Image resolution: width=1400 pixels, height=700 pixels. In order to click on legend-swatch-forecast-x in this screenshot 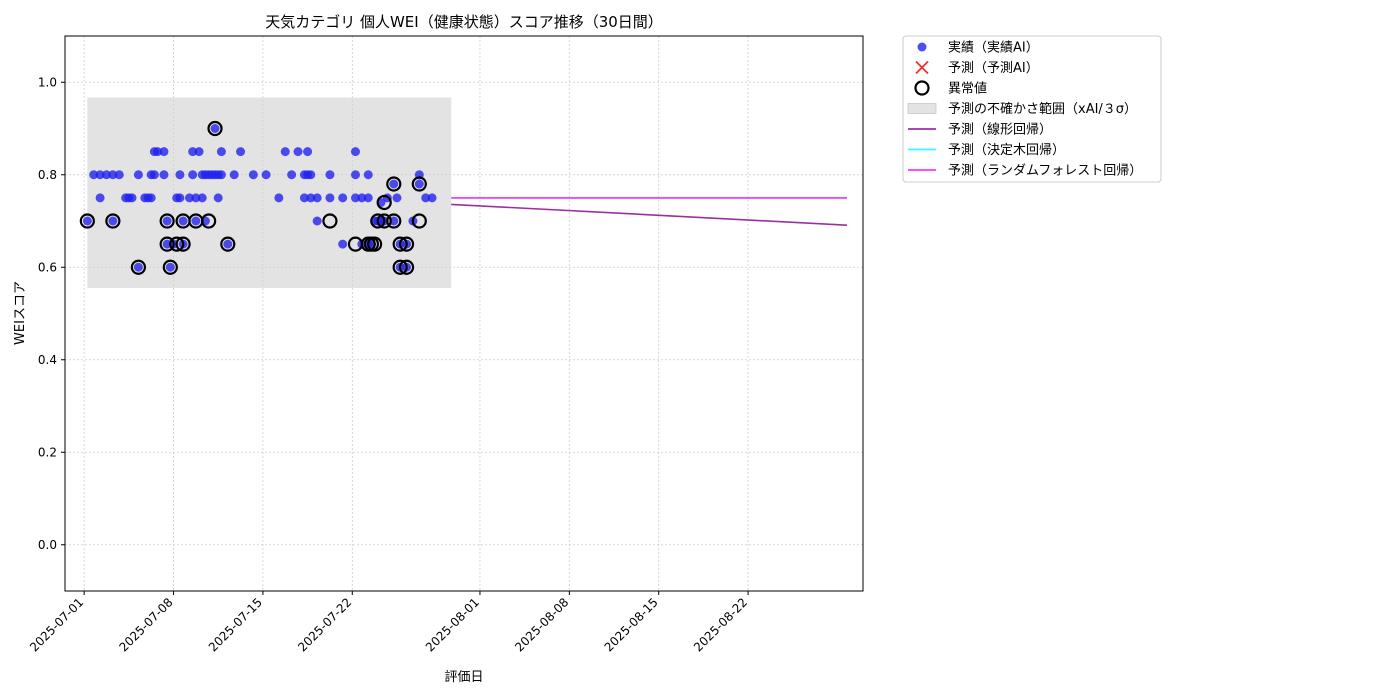, I will do `click(922, 67)`.